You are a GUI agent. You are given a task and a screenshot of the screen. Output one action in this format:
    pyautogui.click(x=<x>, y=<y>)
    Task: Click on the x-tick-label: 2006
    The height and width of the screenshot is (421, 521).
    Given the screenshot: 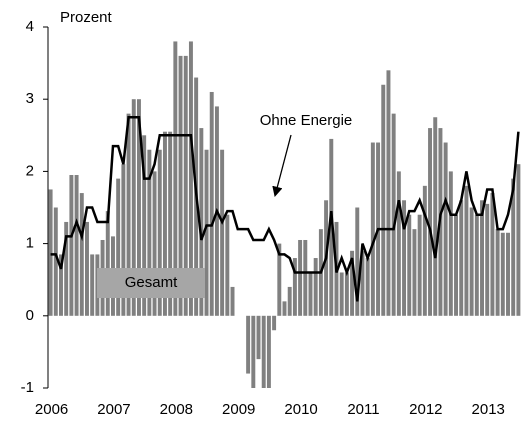 What is the action you would take?
    pyautogui.click(x=51, y=409)
    